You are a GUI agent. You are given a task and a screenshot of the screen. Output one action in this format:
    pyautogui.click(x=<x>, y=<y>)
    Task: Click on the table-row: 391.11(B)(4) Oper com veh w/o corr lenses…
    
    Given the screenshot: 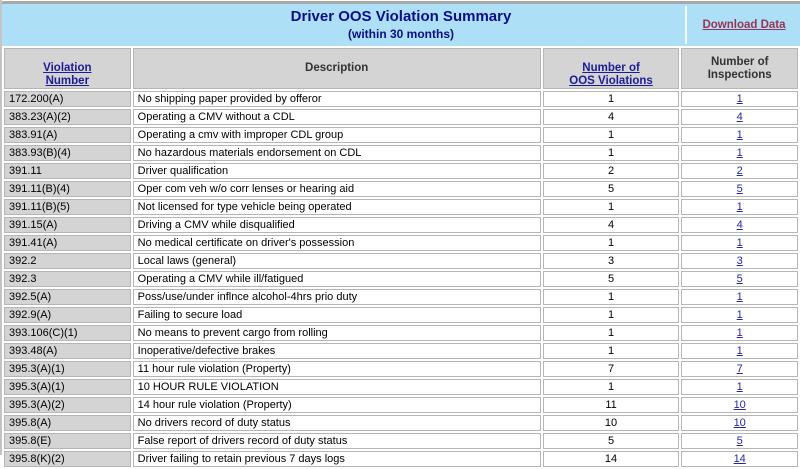 What is the action you would take?
    pyautogui.click(x=401, y=189)
    